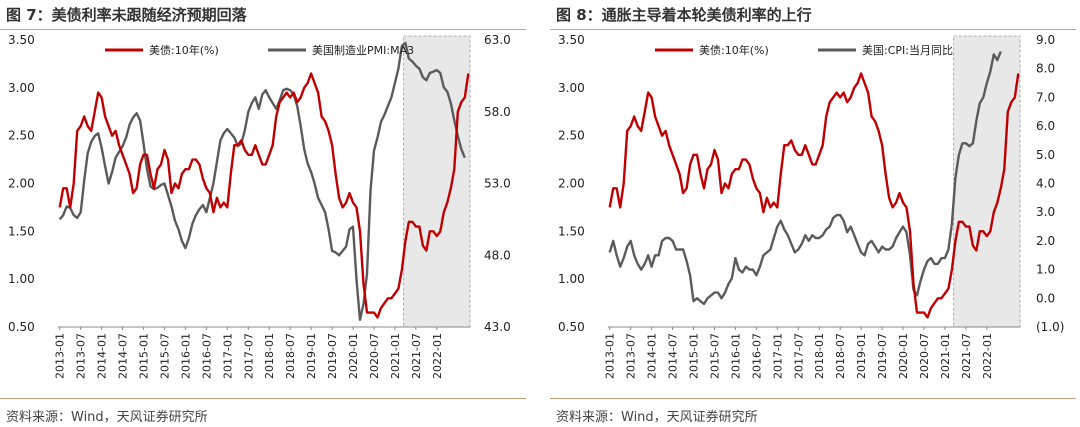  Describe the element at coordinates (1045, 155) in the screenshot. I see `y-right-tick-label: 5.0` at that location.